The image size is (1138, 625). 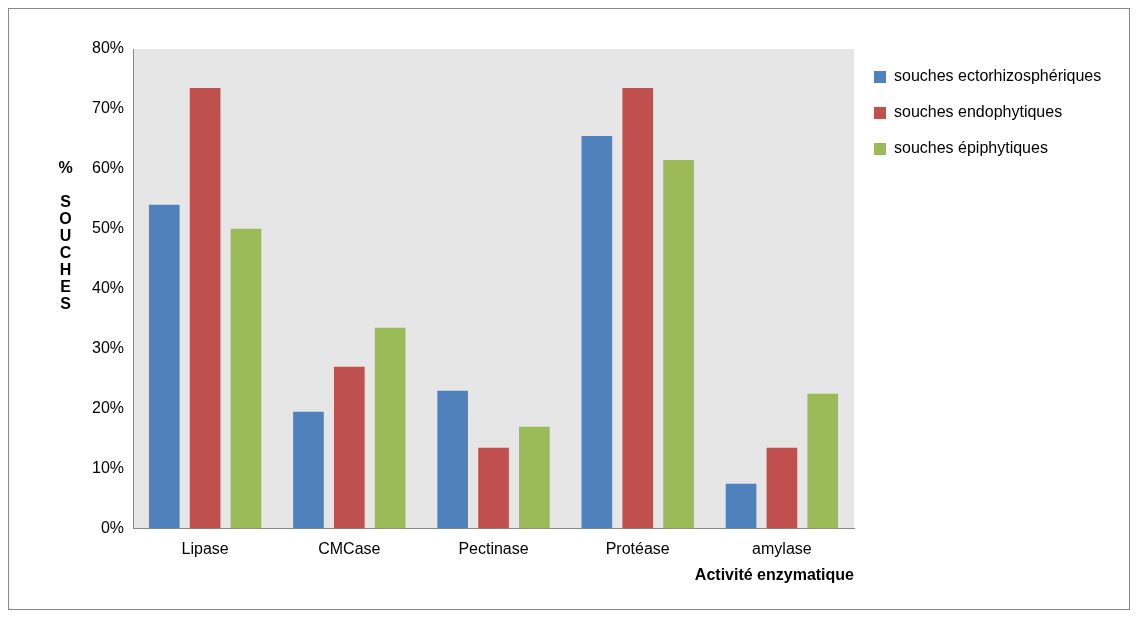 What do you see at coordinates (108, 108) in the screenshot?
I see `y-tick-label: 70%` at bounding box center [108, 108].